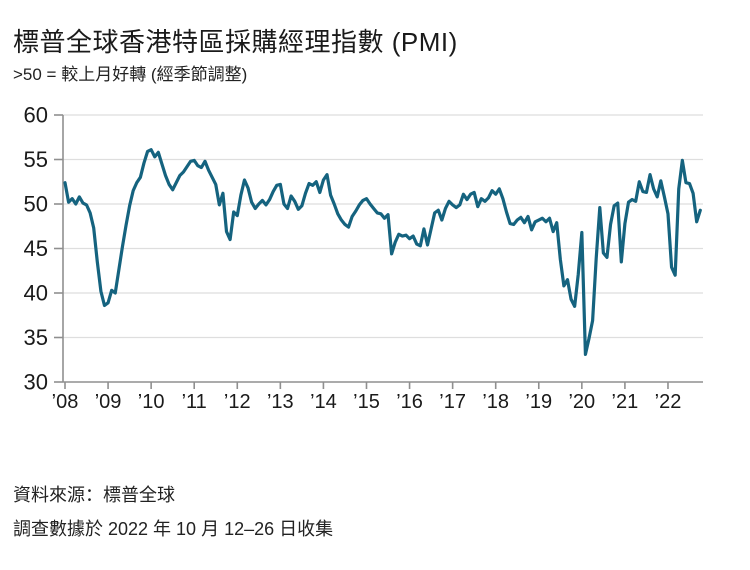 Image resolution: width=750 pixels, height=570 pixels. What do you see at coordinates (323, 402) in the screenshot?
I see `x-tick-label-6: ’14` at bounding box center [323, 402].